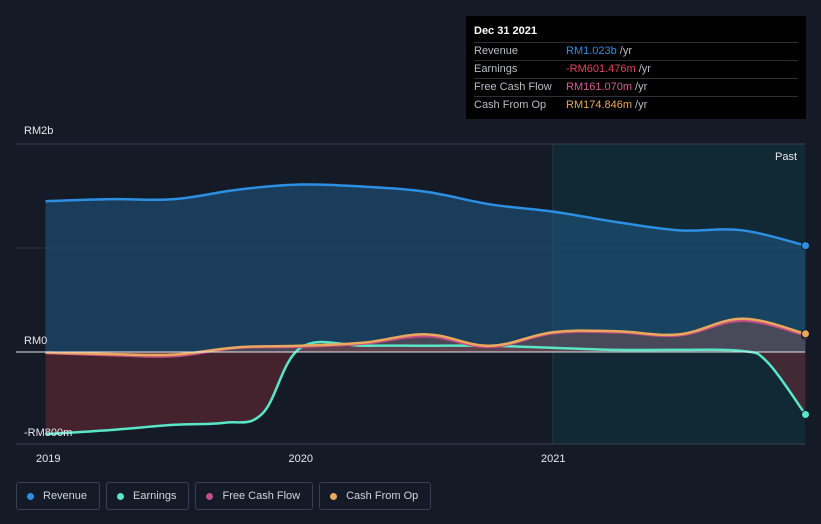 Image resolution: width=821 pixels, height=524 pixels. I want to click on tooltip-label: Earnings, so click(496, 69).